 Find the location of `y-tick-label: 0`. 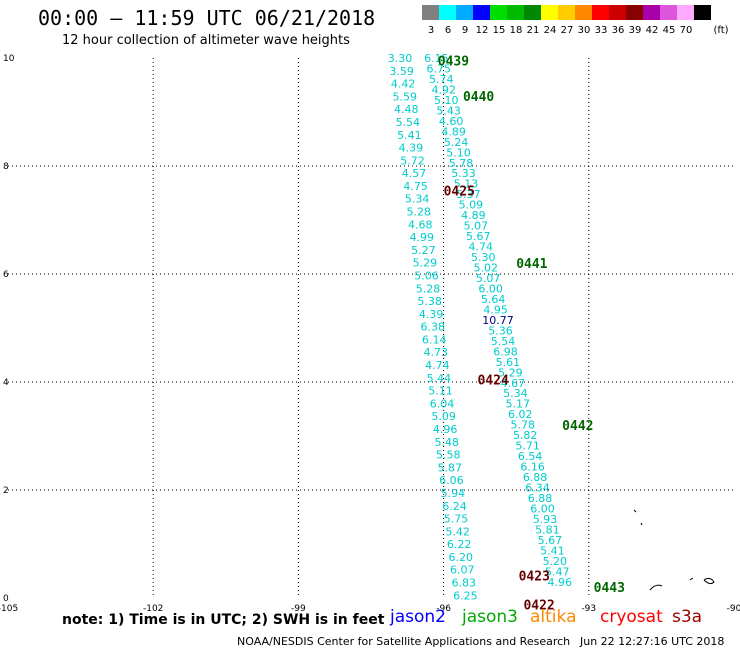

y-tick-label: 0 is located at coordinates (6, 599).